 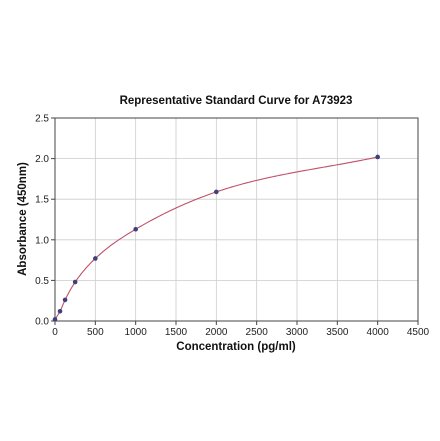 I want to click on x-tick-label: 2000, so click(x=216, y=332).